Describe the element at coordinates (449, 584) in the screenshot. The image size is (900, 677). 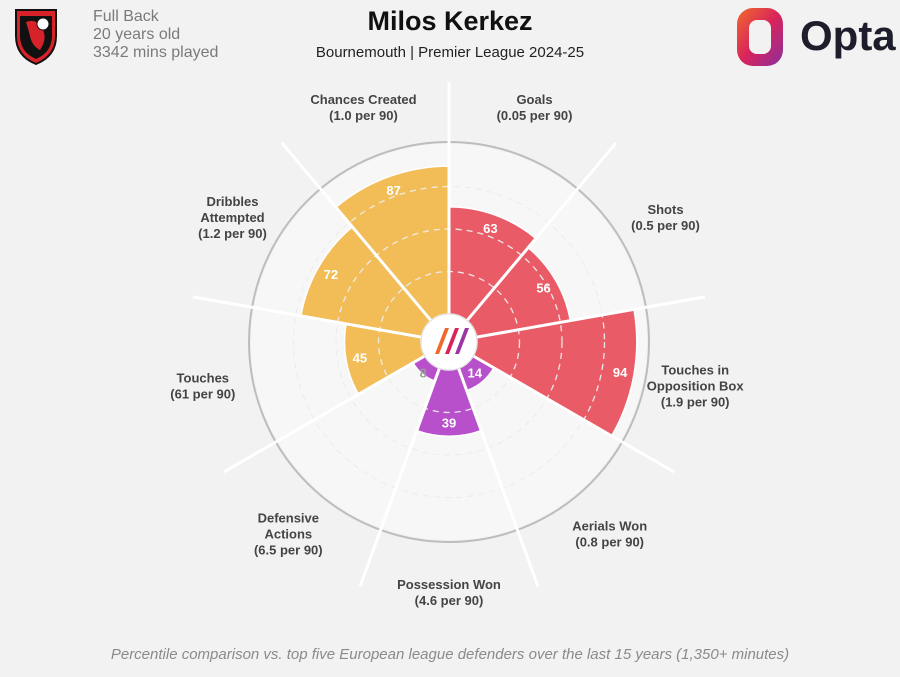
I see `category-label: Possession Won` at that location.